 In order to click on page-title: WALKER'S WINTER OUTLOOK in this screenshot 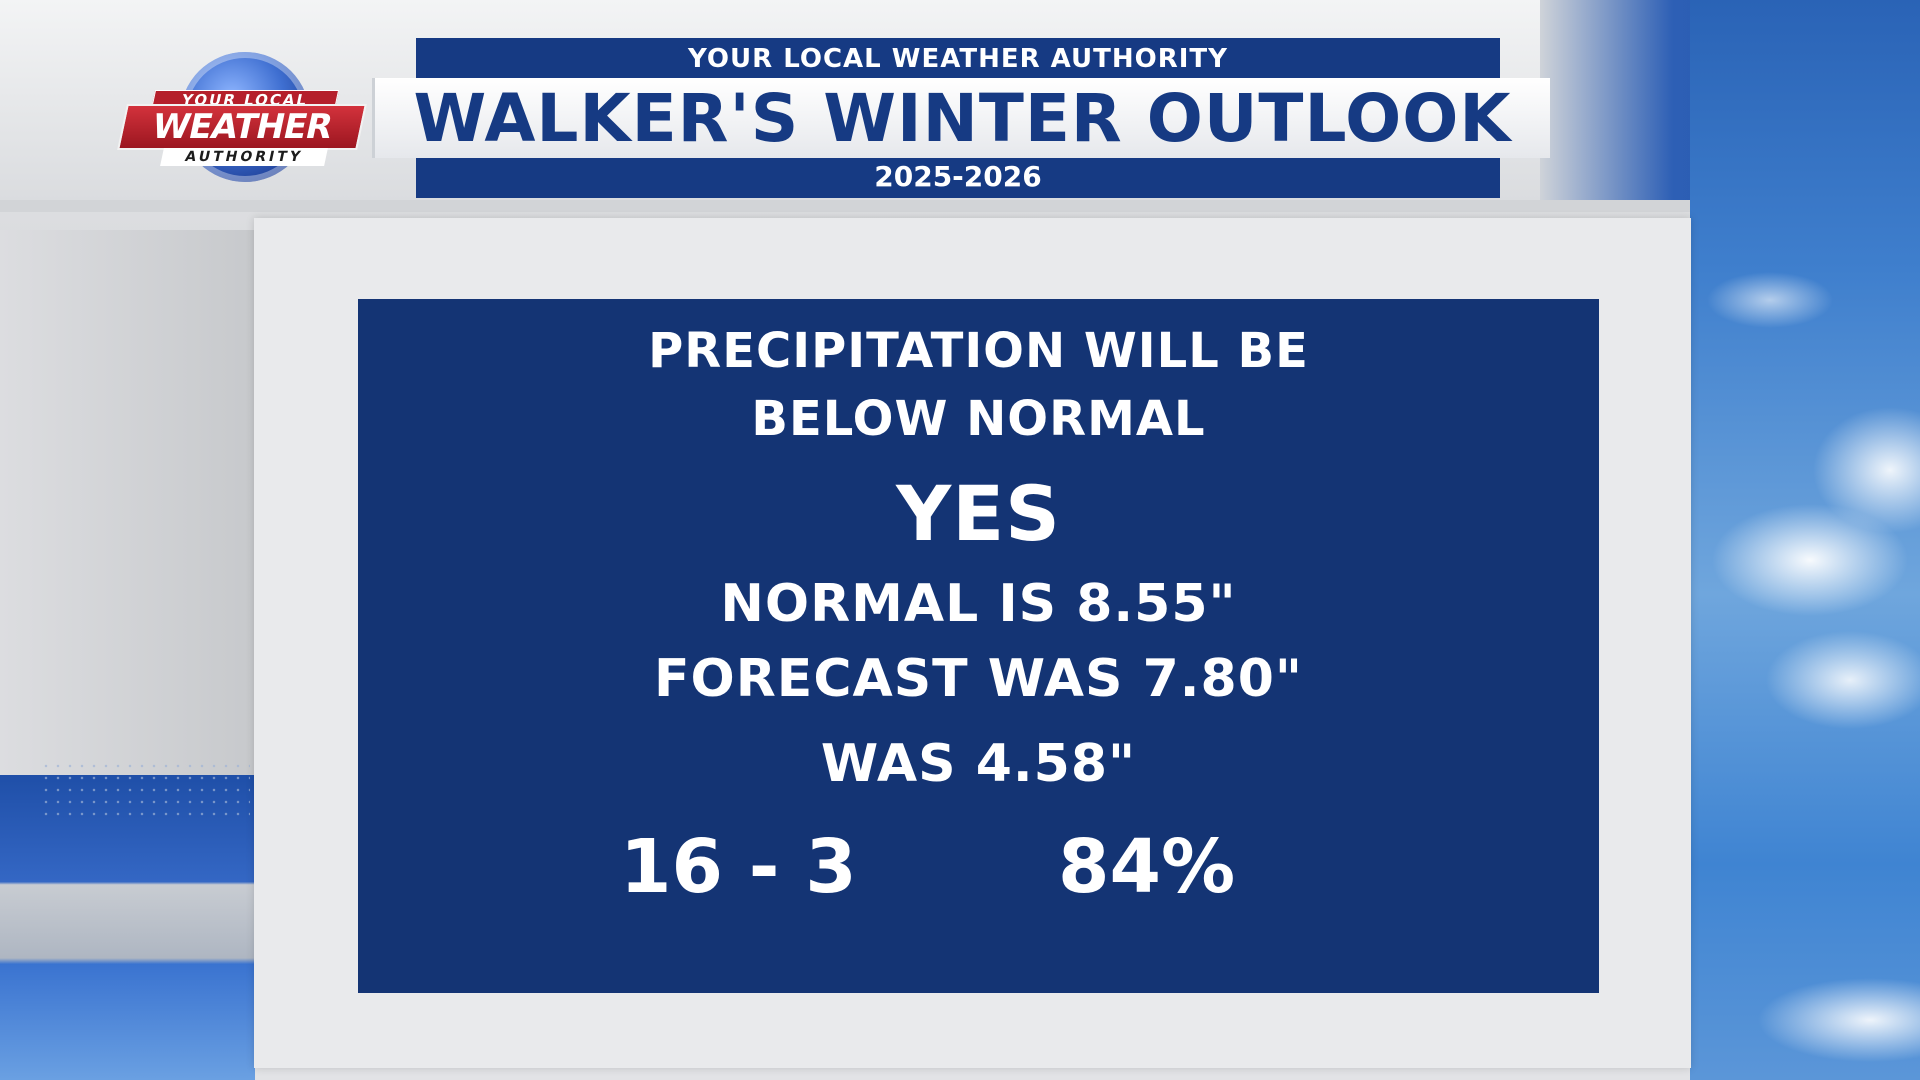, I will do `click(962, 118)`.